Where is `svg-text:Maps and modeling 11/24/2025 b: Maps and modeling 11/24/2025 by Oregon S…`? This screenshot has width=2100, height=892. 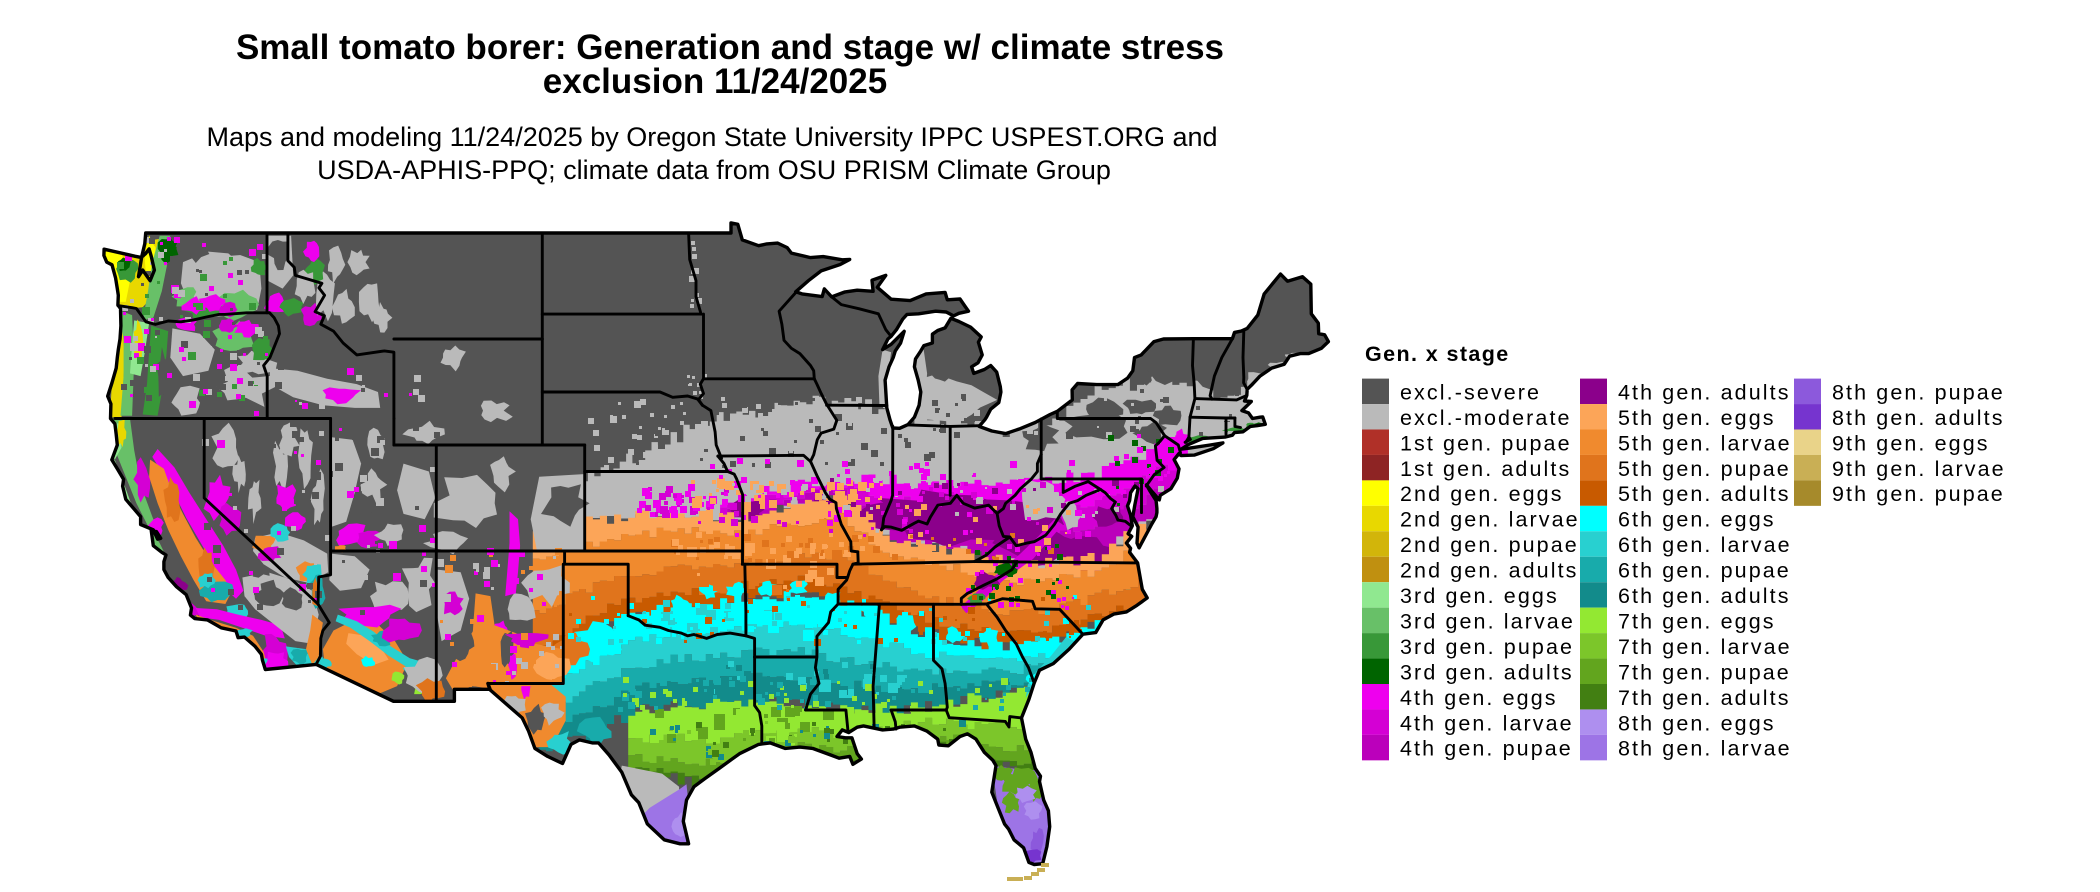
svg-text:Maps and modeling 11/24/2025 b: Maps and modeling 11/24/2025 by Oregon S… is located at coordinates (711, 137).